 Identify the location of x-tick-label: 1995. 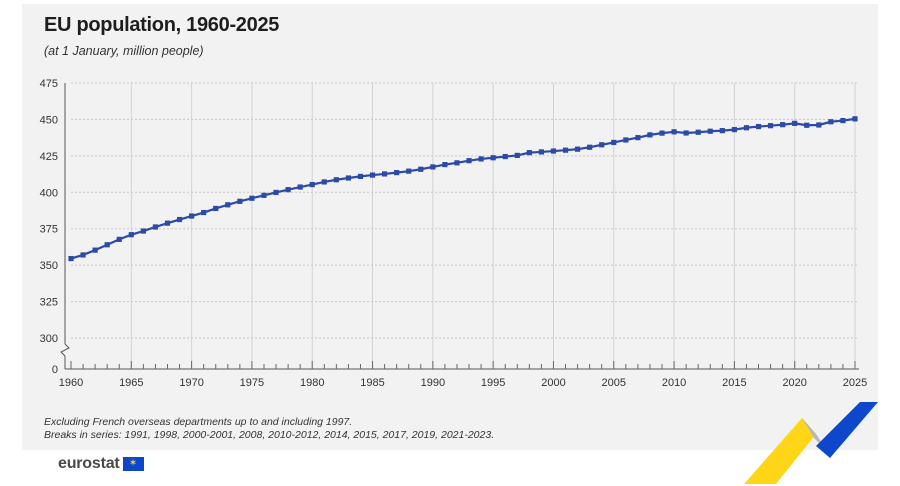
(493, 383).